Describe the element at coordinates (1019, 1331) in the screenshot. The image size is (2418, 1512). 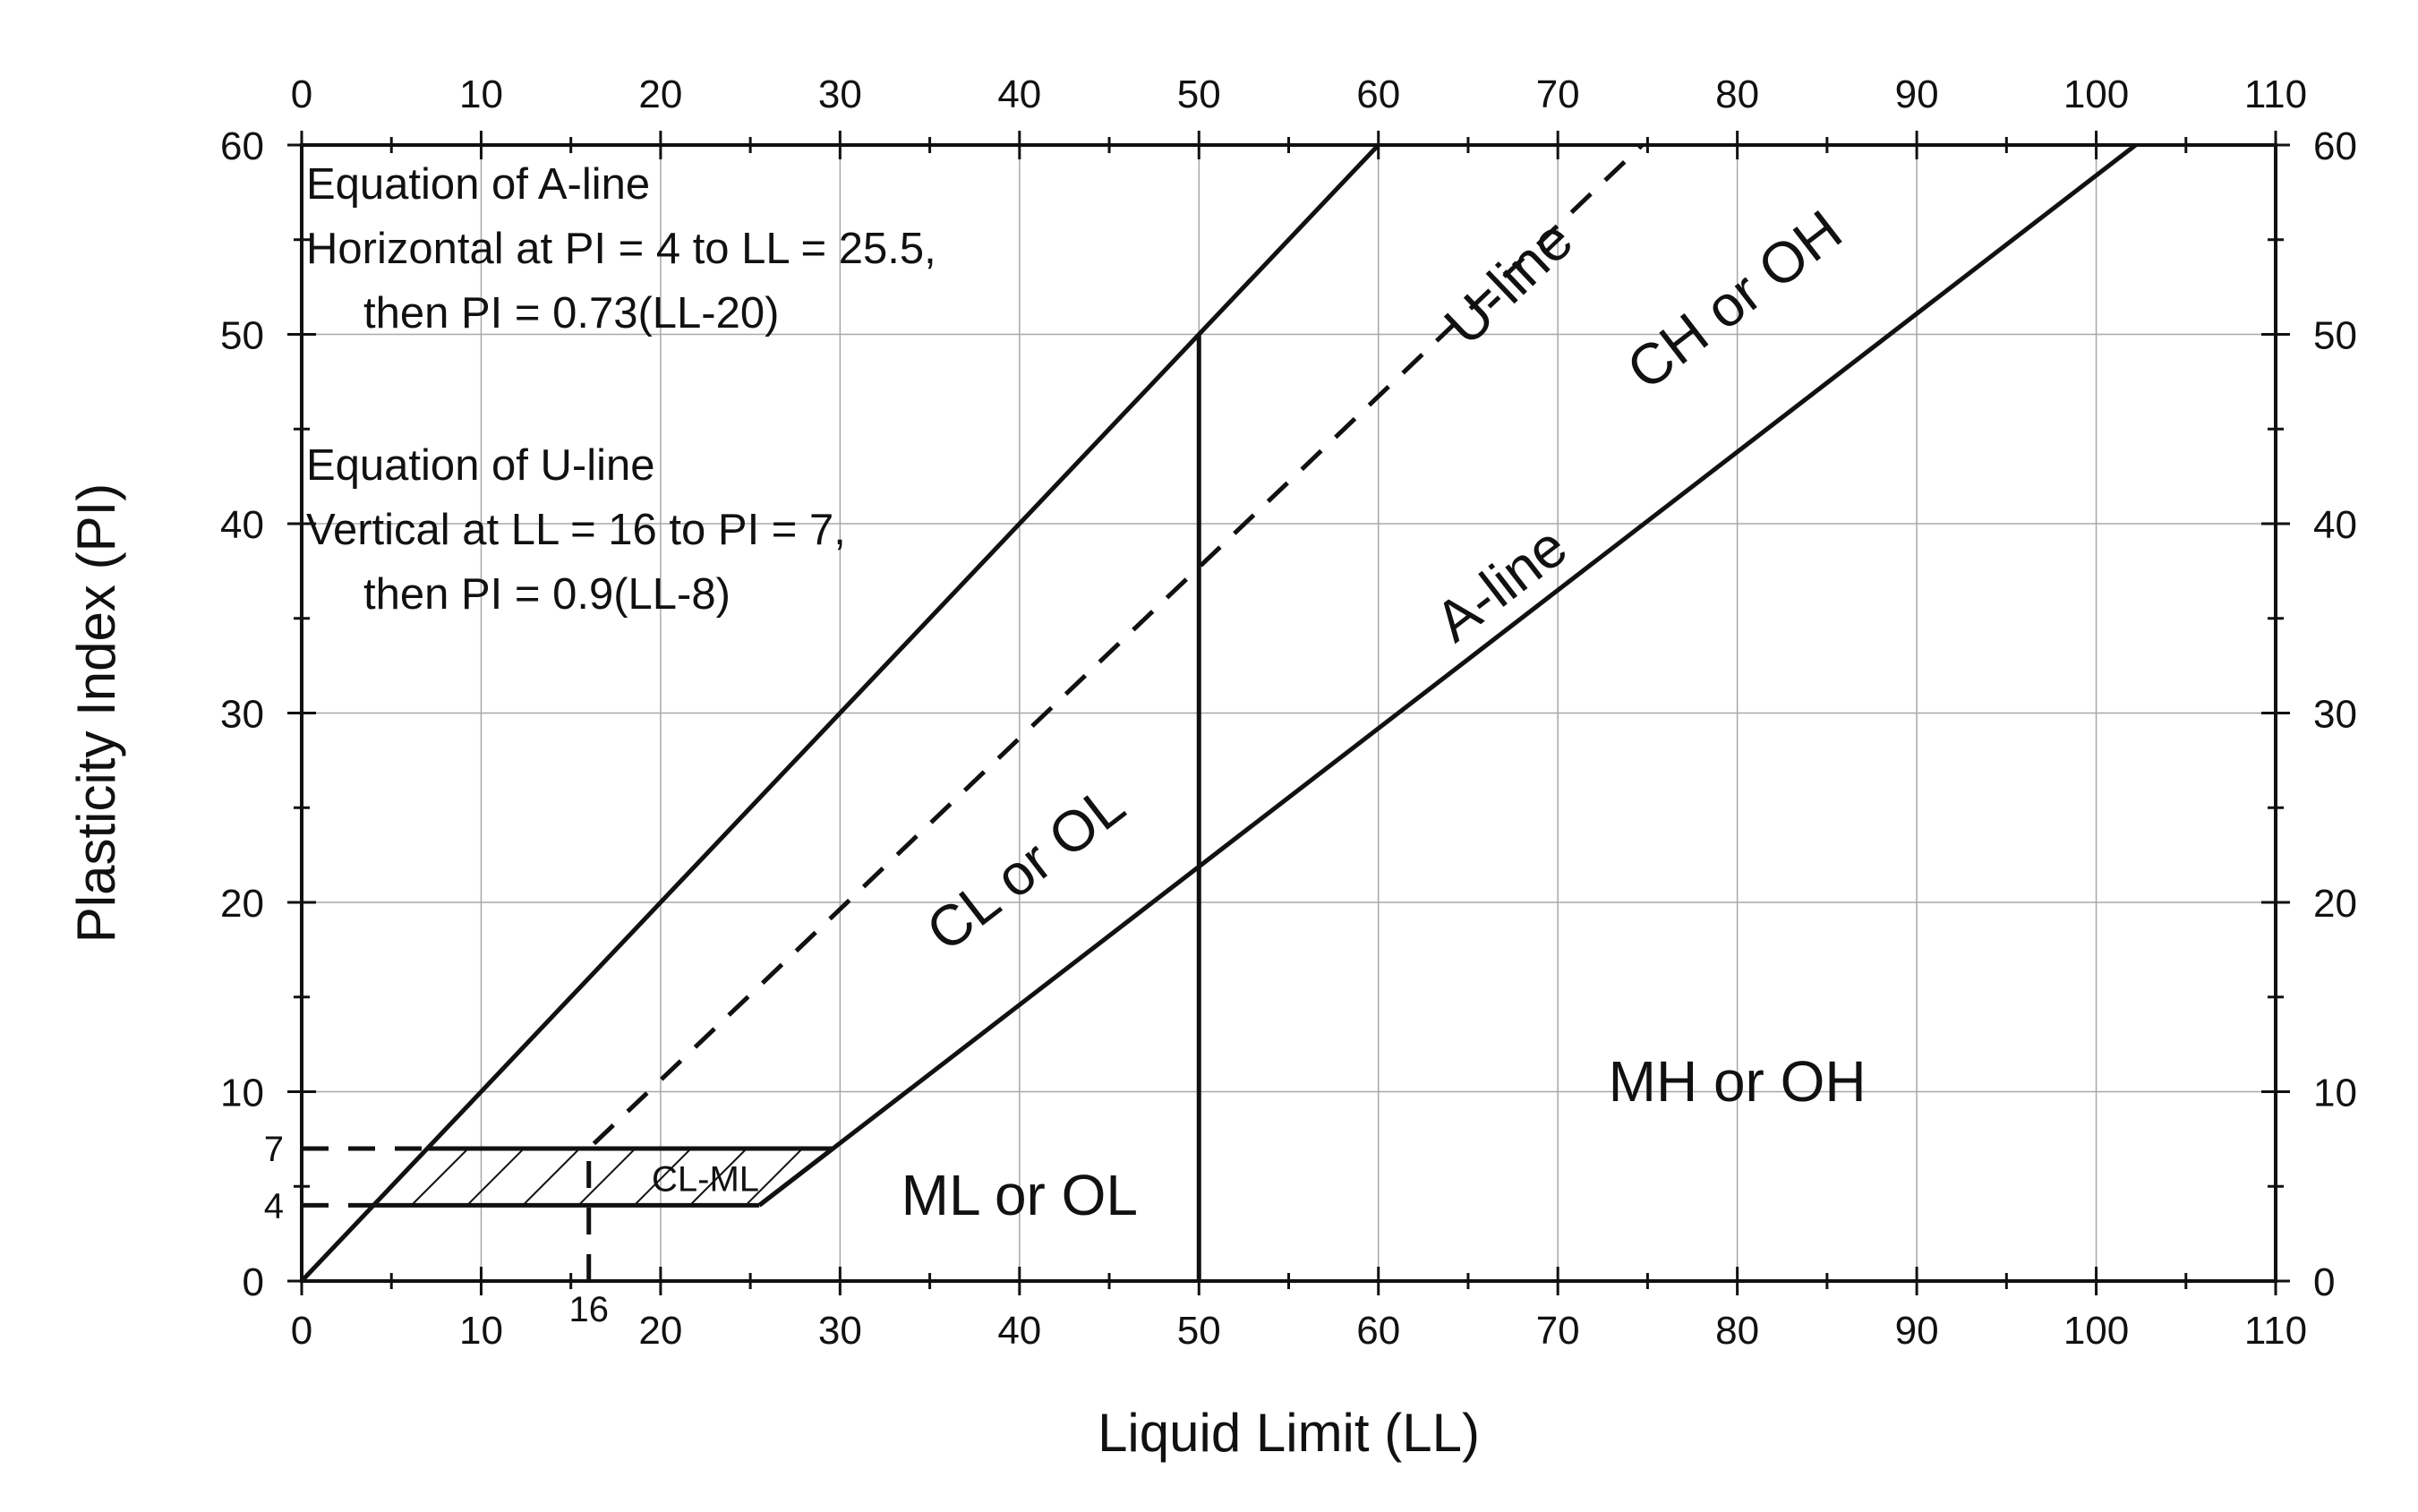
I see `x-tick-label-bottom-40: 40` at that location.